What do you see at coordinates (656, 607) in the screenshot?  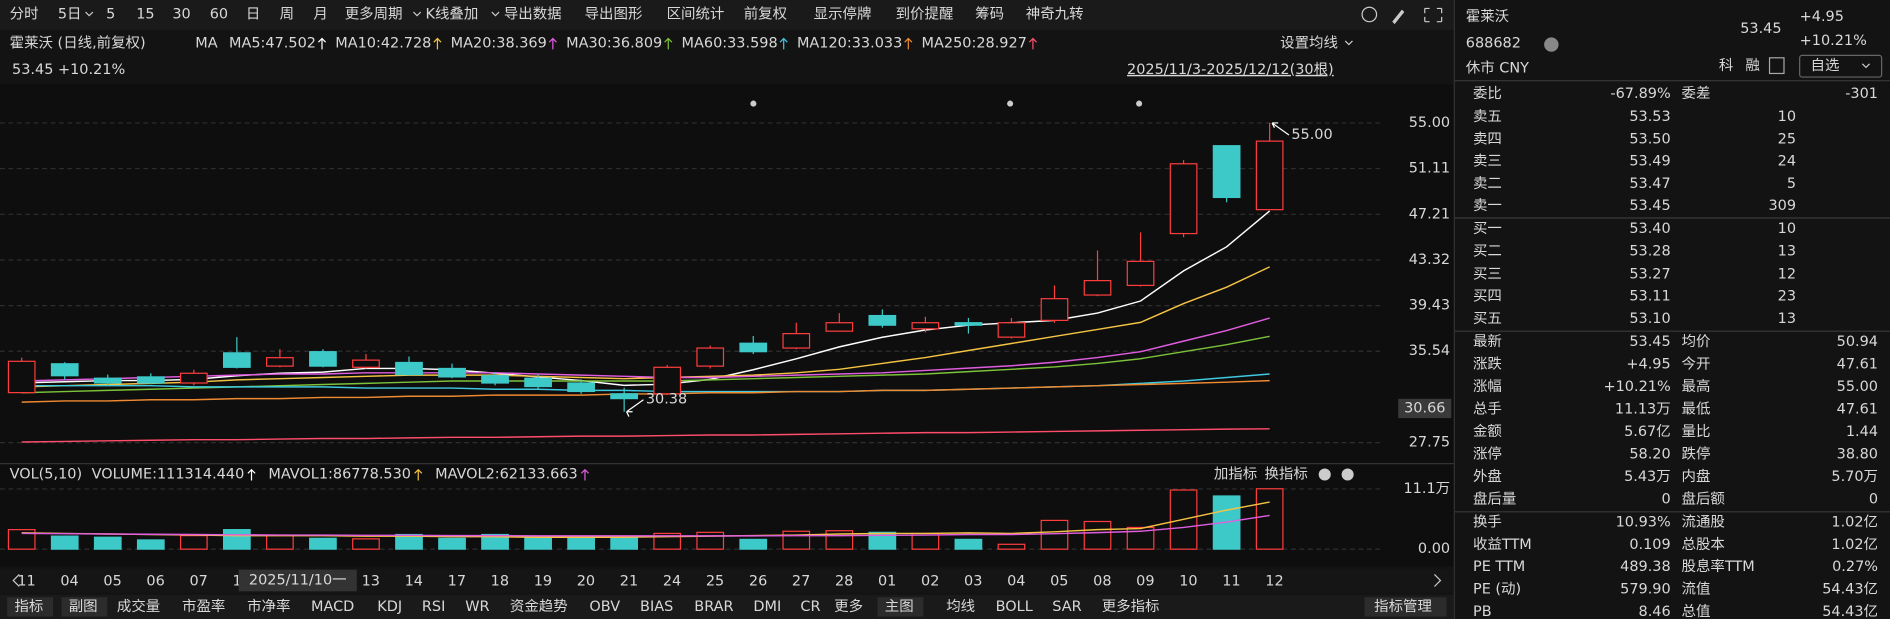 I see `indicator-tab: BIAS` at bounding box center [656, 607].